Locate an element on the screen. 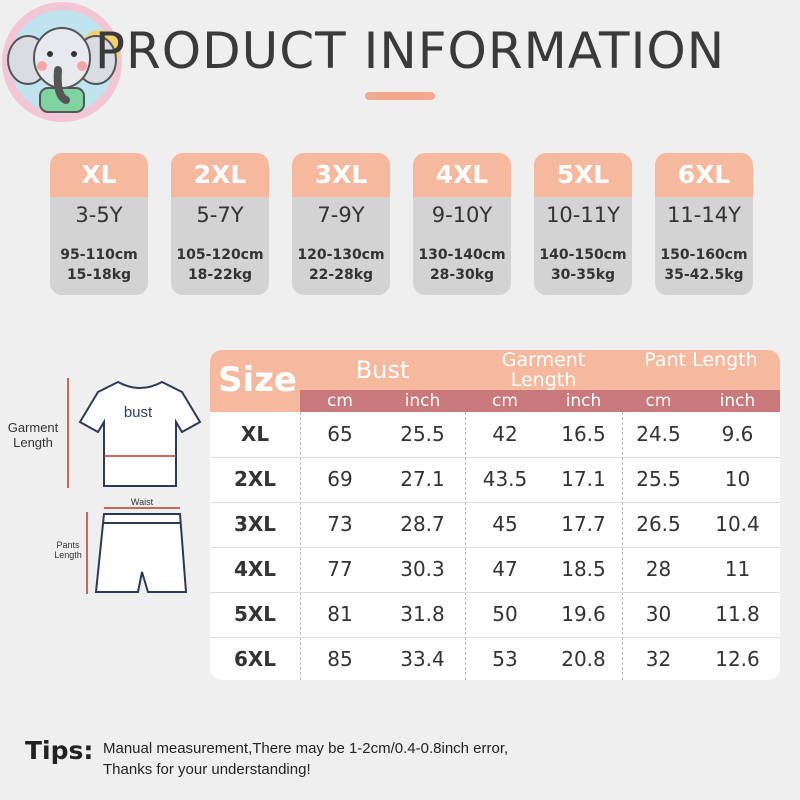 This screenshot has width=800, height=800. table-cell: 18.5 is located at coordinates (583, 569).